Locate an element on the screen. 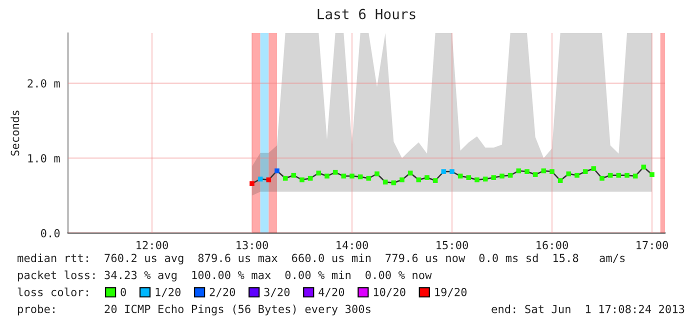  x-tick-label: 16:00 is located at coordinates (552, 245).